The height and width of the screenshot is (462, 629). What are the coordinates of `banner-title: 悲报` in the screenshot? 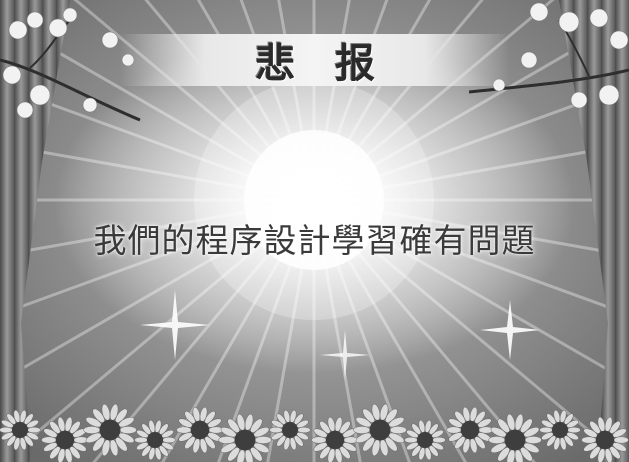 It's located at (335, 63).